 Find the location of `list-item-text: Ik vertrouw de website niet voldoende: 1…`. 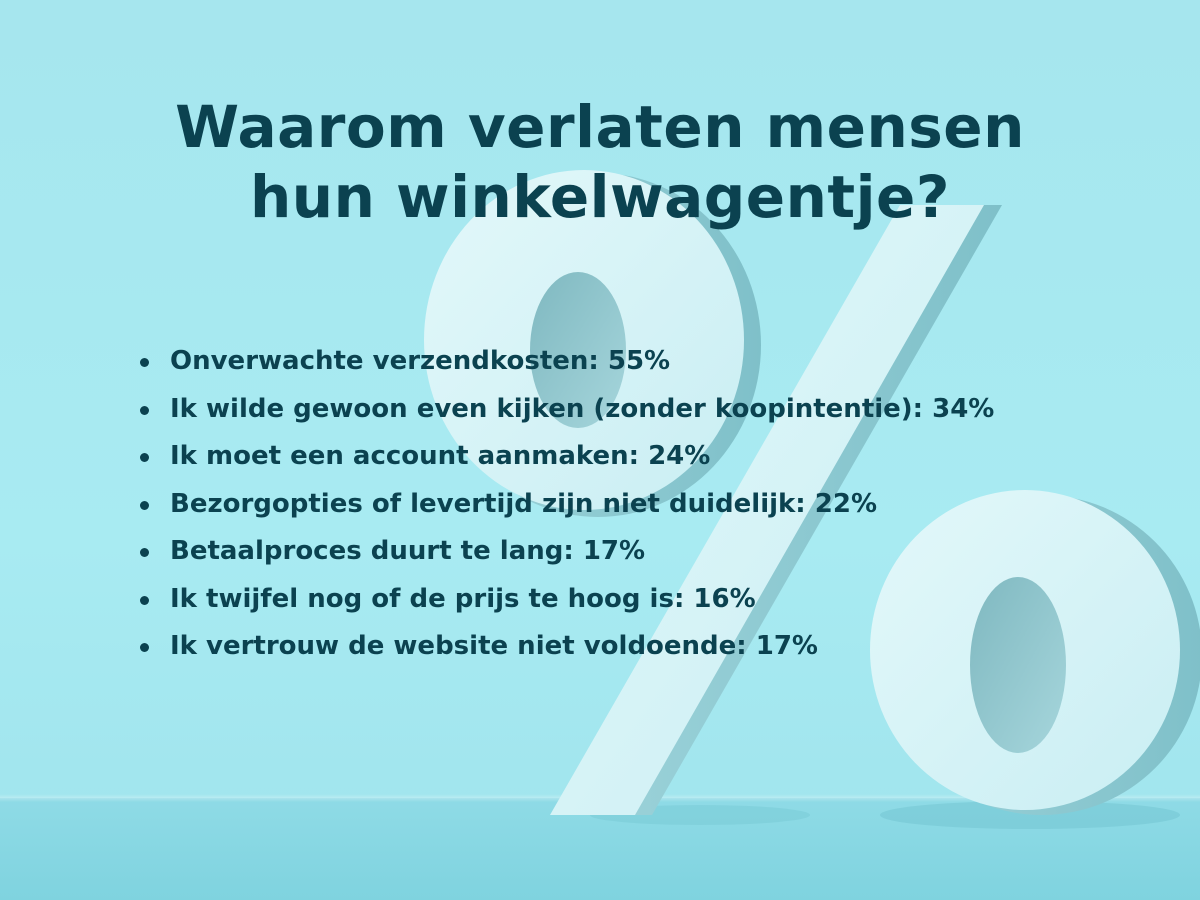

list-item-text: Ik vertrouw de website niet voldoende: 1… is located at coordinates (494, 646).